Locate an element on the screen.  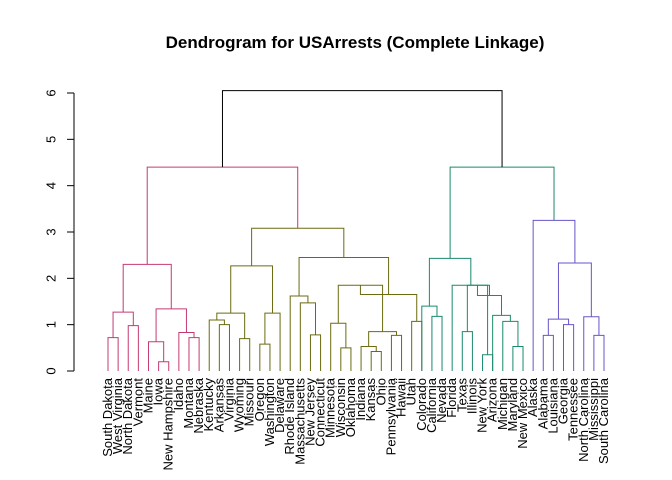
leaf-label: Ohio is located at coordinates (380, 391).